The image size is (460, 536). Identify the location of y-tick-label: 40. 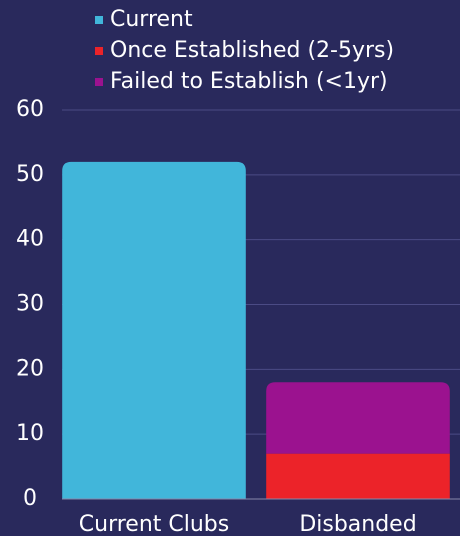
(30, 239).